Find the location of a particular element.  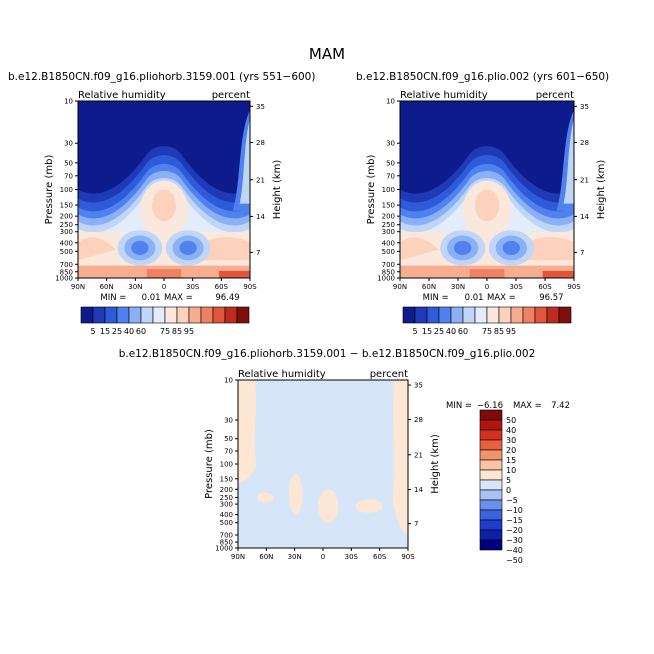

colorbar-label: 95 is located at coordinates (189, 331).